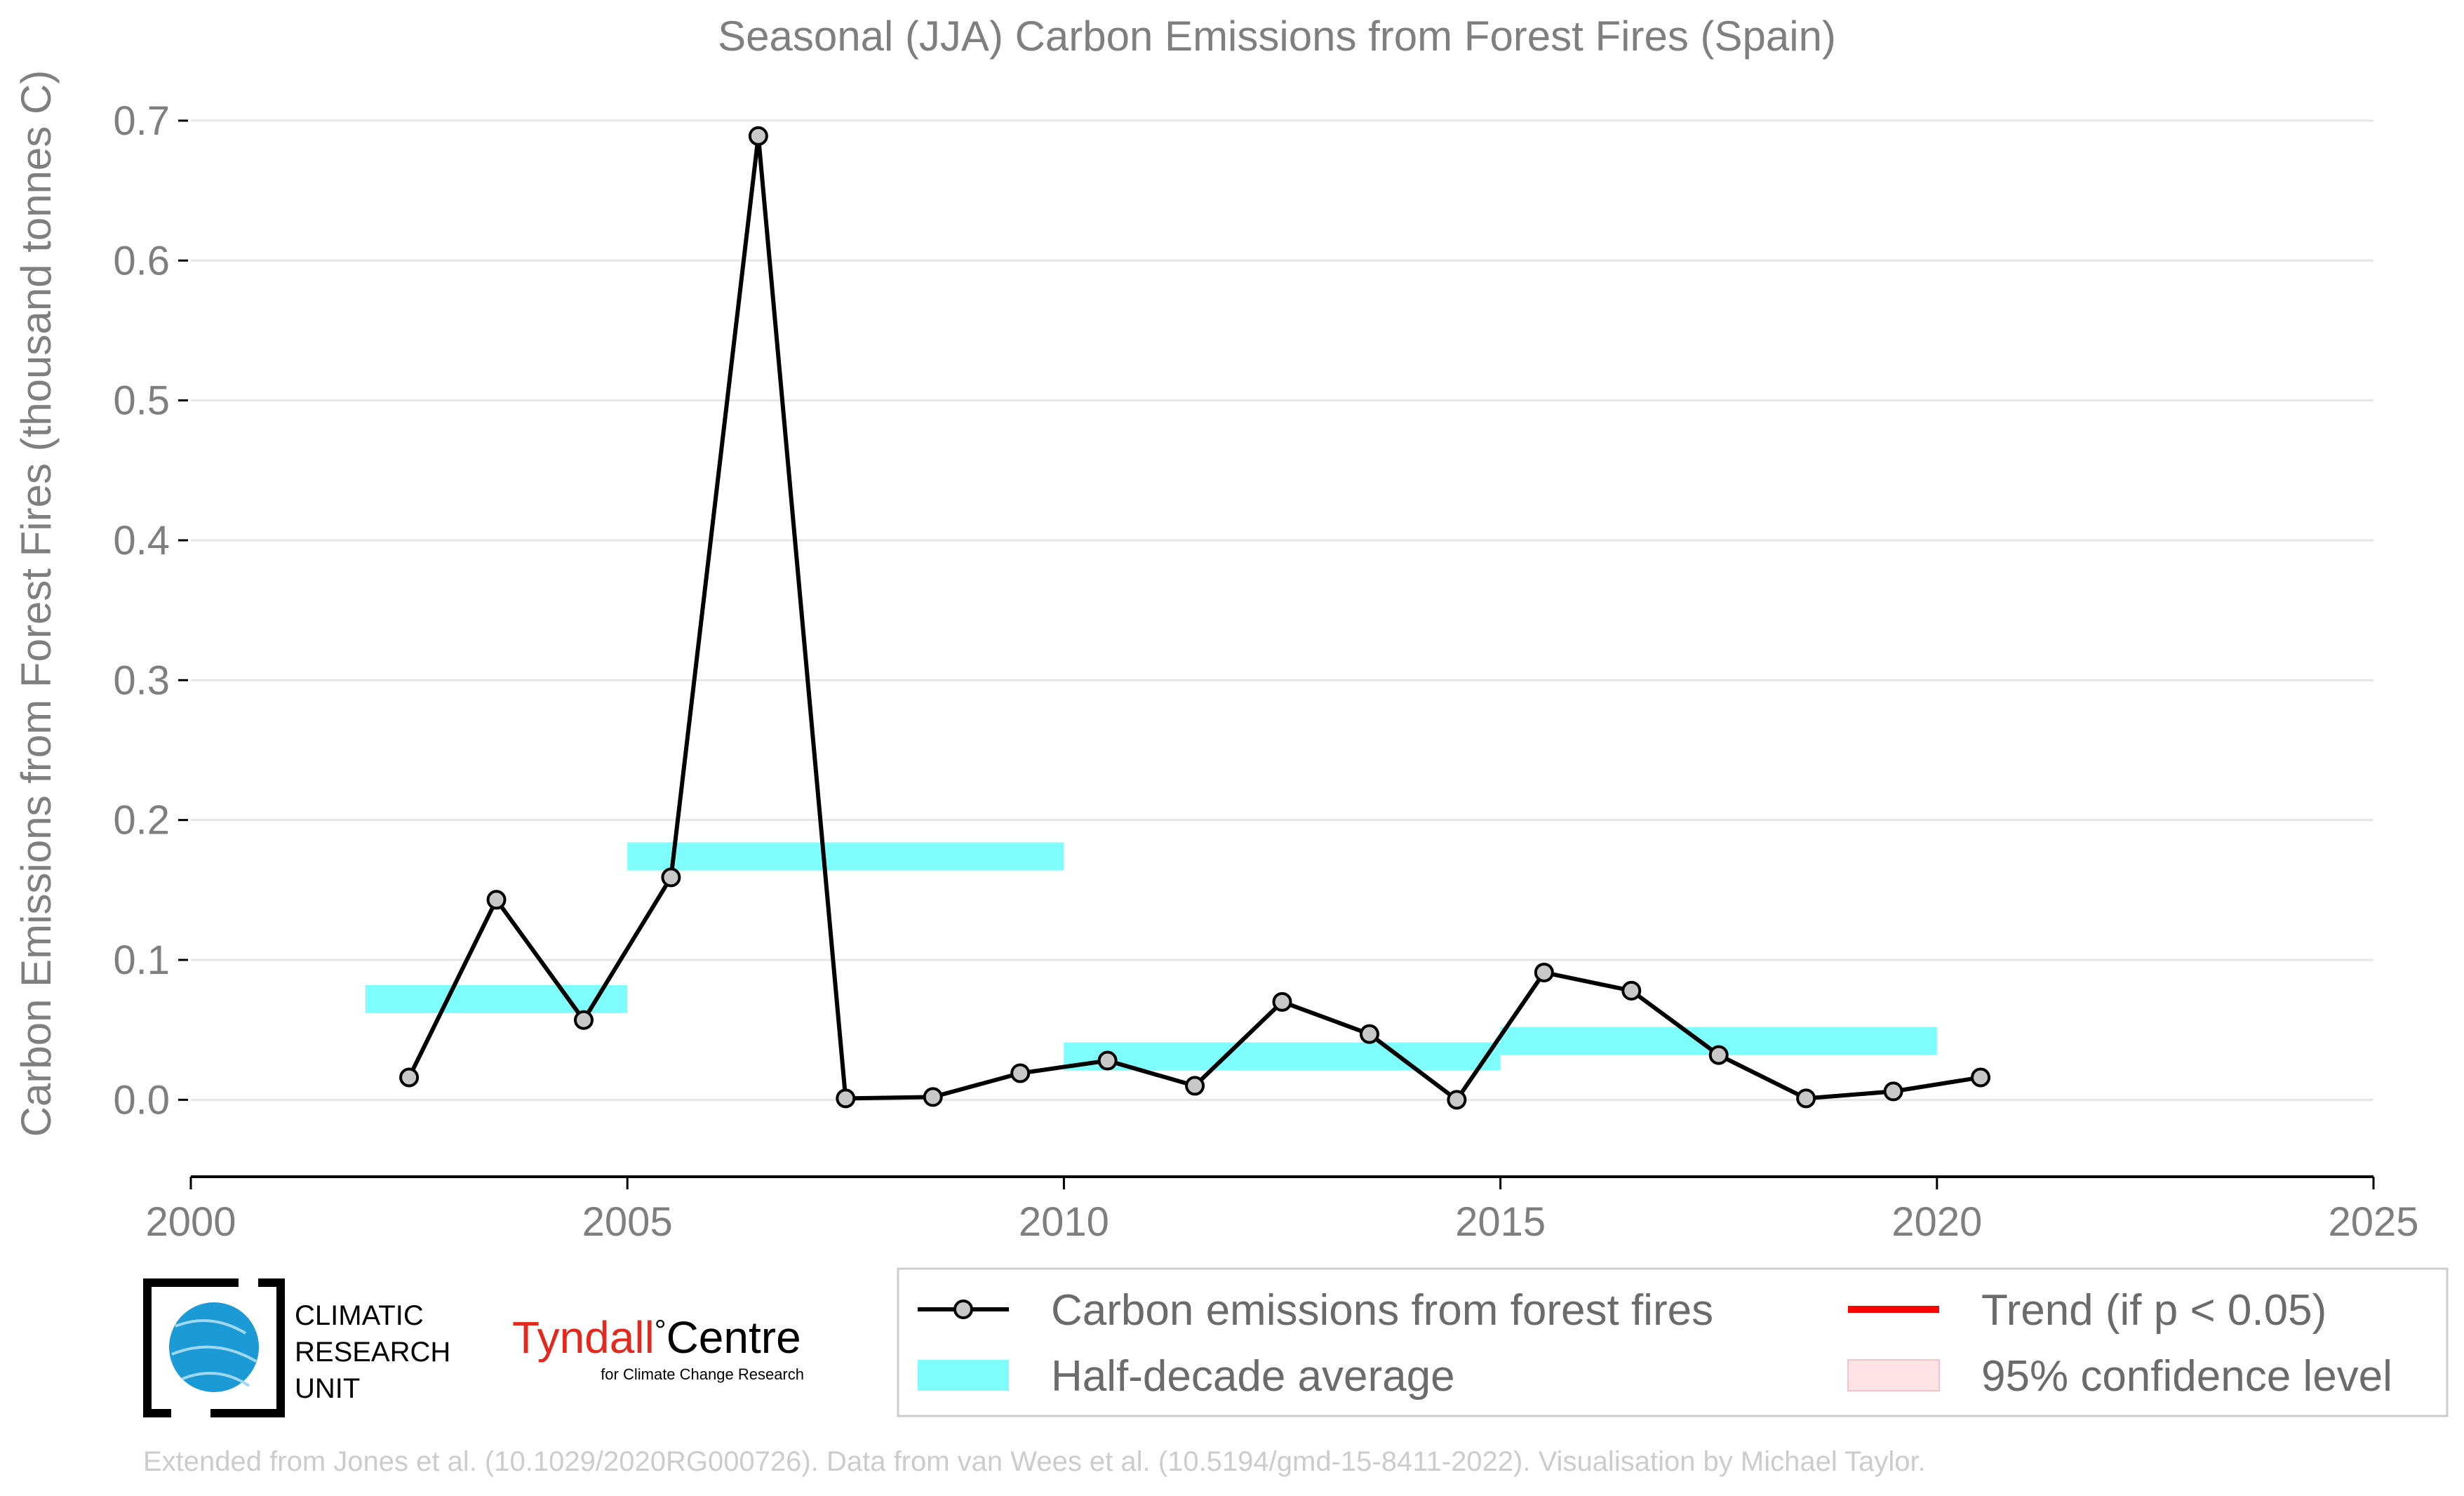 The width and height of the screenshot is (2464, 1496). Describe the element at coordinates (2153, 1310) in the screenshot. I see `legend-label-2: Trend (if p < 0.05)` at that location.